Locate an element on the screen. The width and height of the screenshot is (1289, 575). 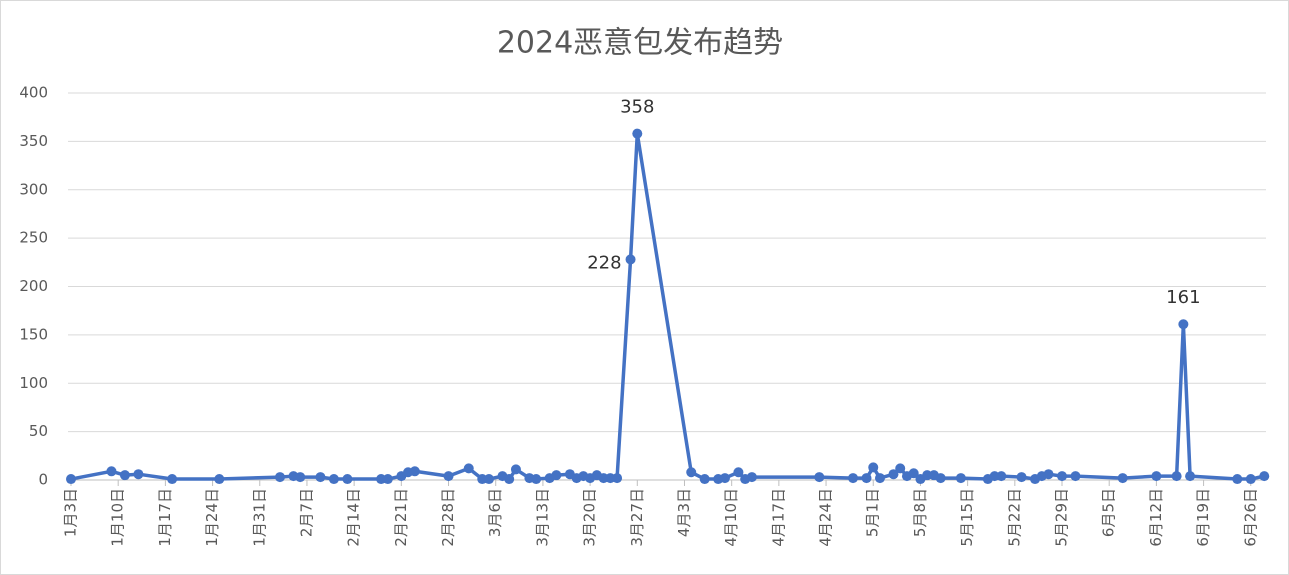
data-label: 161 is located at coordinates (1183, 297).